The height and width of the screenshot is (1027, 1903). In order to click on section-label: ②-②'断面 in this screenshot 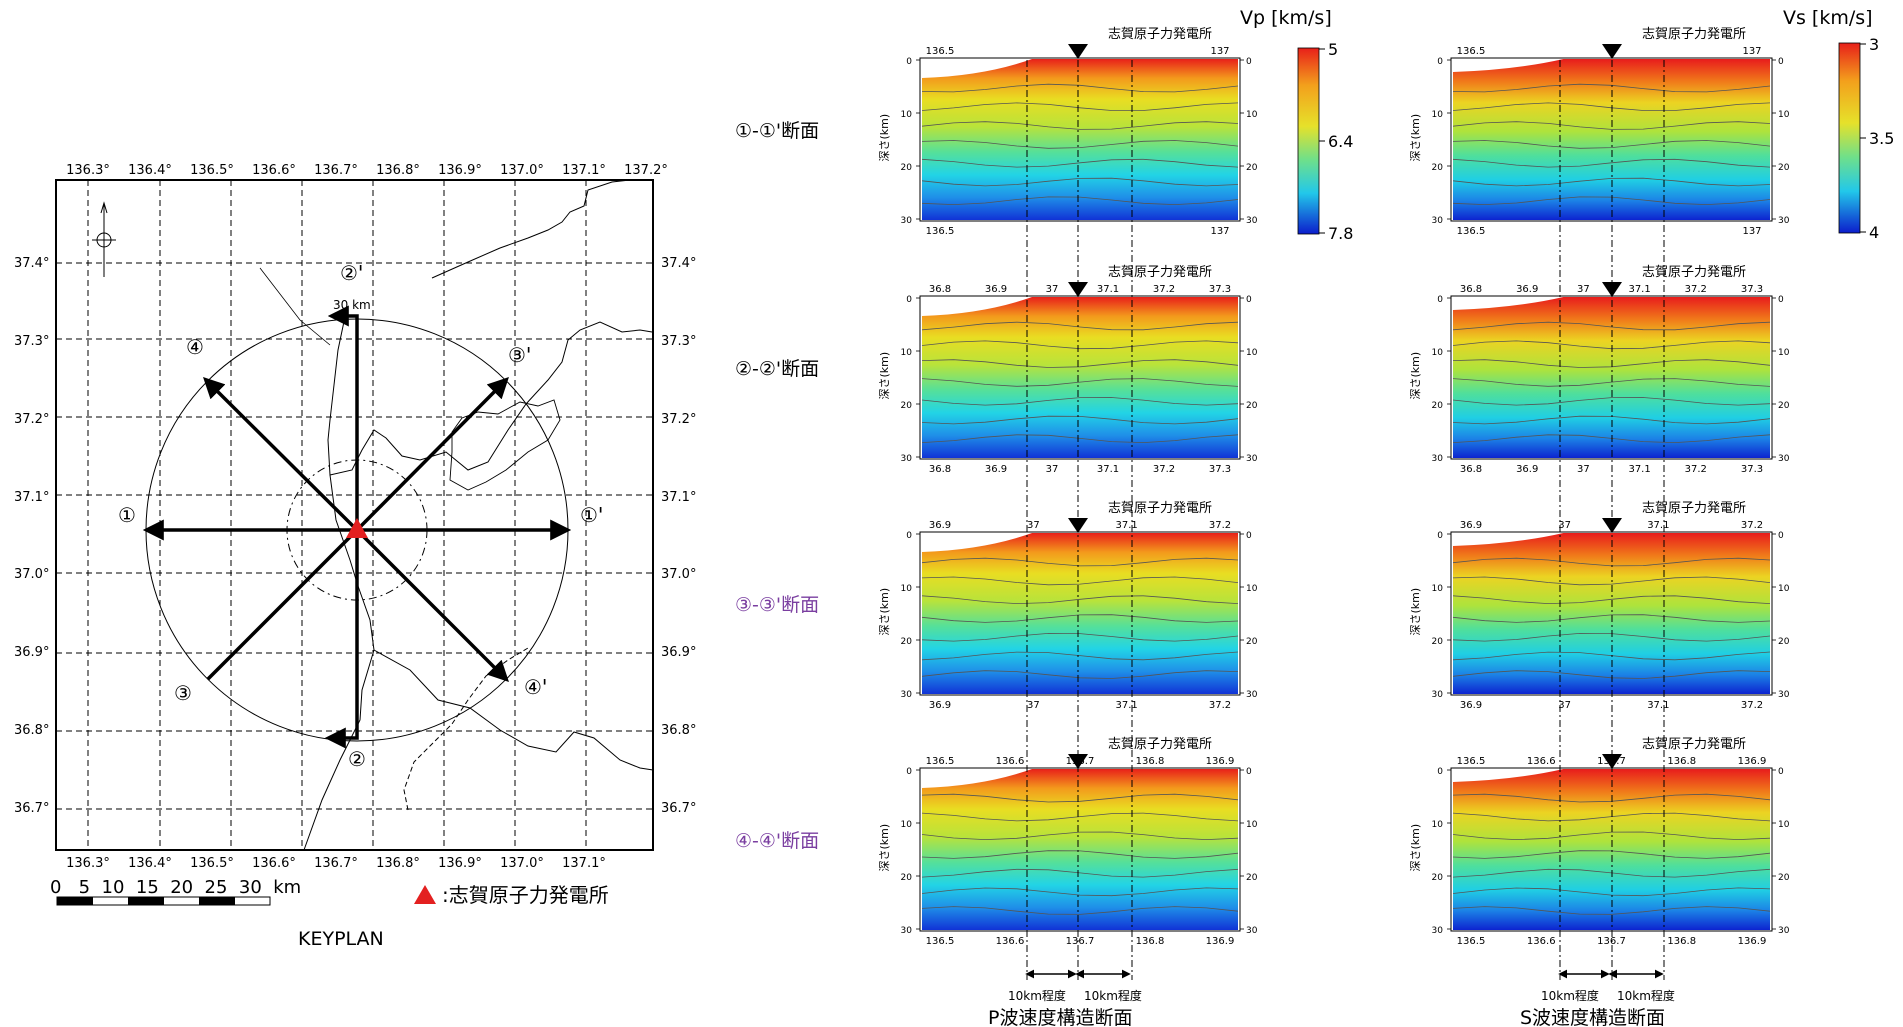, I will do `click(777, 369)`.